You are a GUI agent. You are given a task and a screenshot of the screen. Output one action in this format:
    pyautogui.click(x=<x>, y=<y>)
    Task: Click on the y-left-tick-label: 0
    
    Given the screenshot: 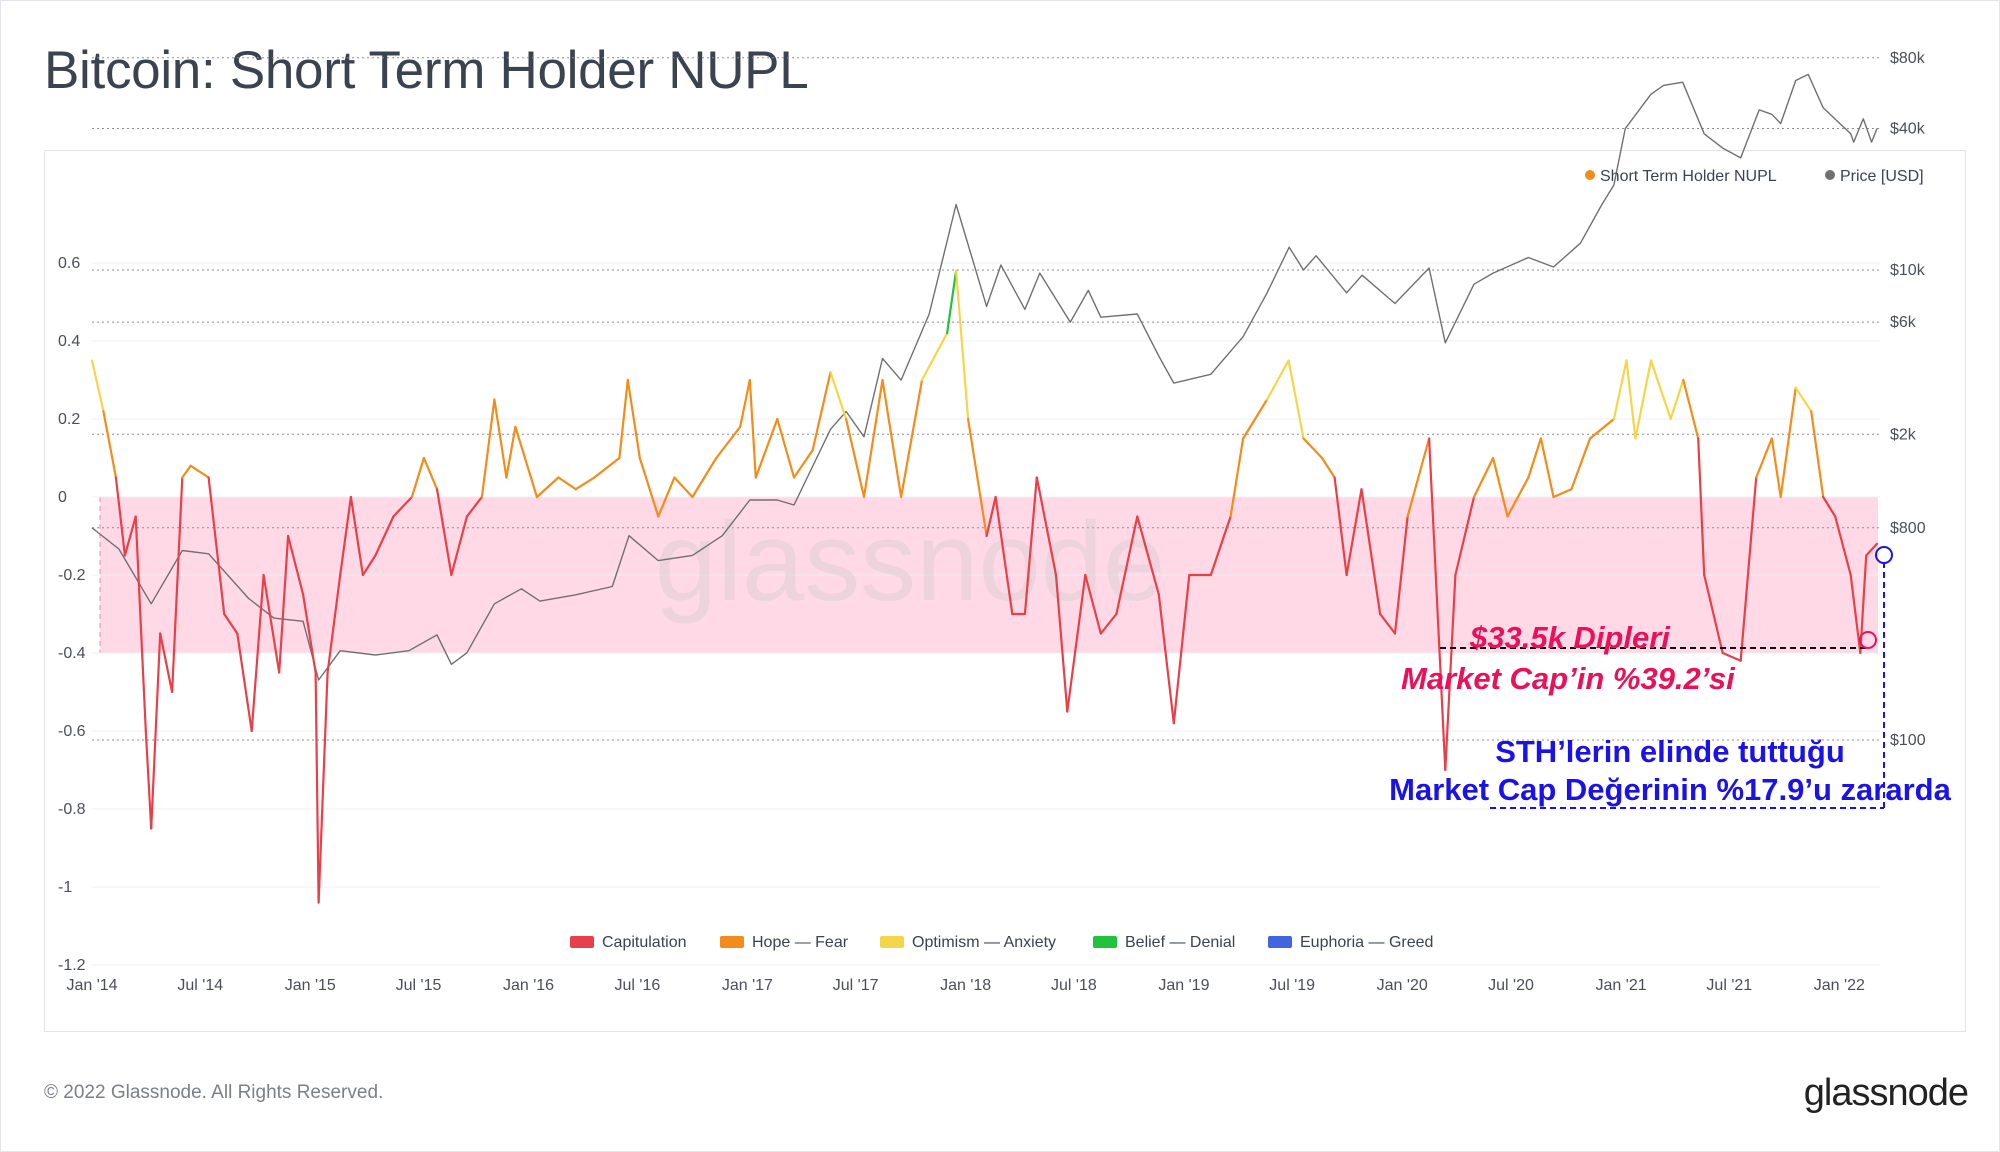 What is the action you would take?
    pyautogui.click(x=62, y=497)
    